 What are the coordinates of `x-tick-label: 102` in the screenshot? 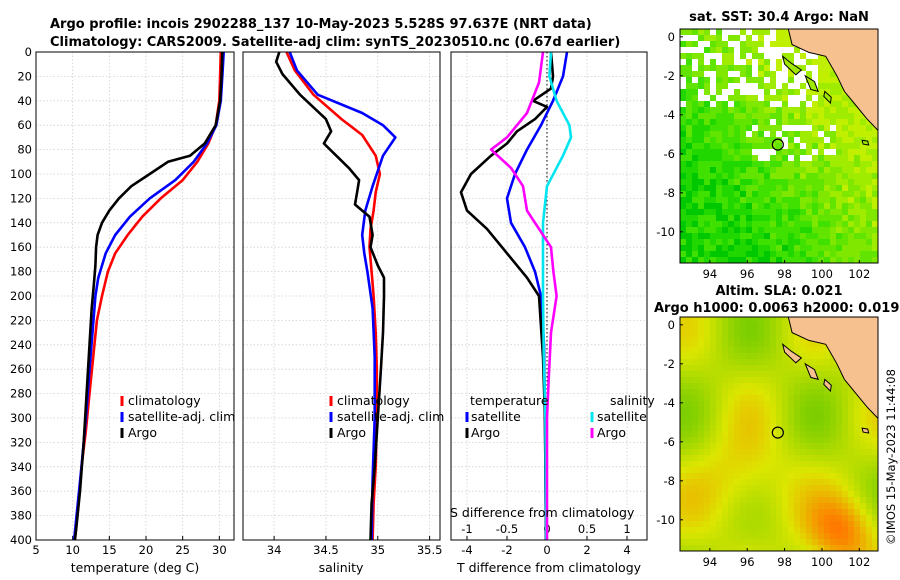 It's located at (859, 274).